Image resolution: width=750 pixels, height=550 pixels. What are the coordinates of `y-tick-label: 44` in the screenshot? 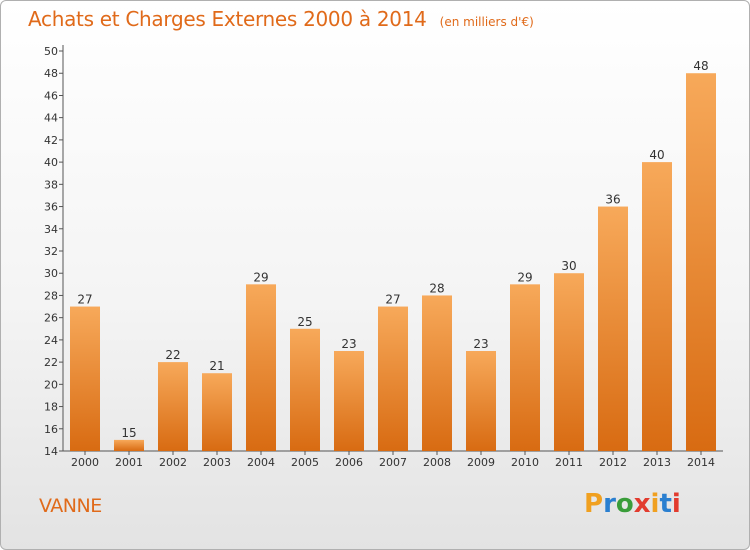 It's located at (51, 118).